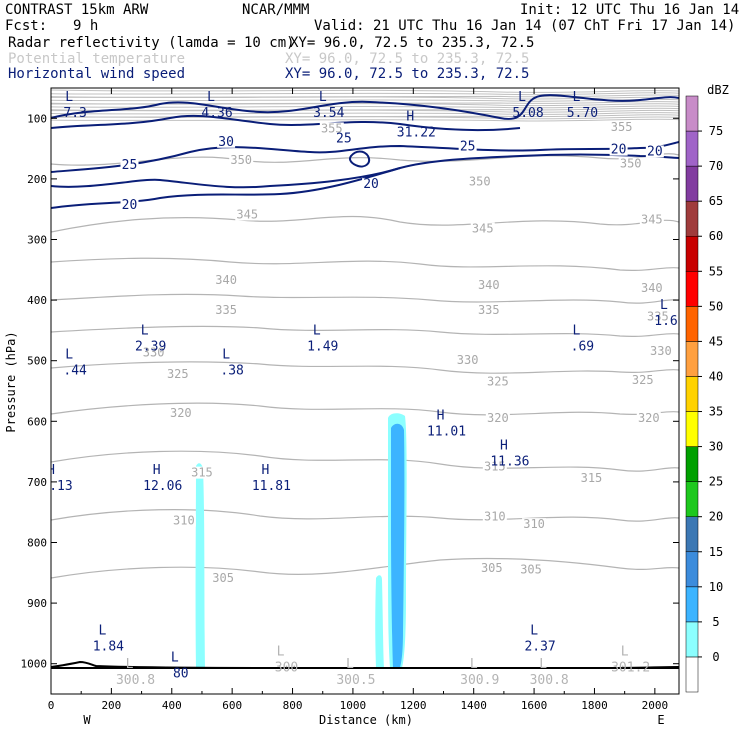  I want to click on extremum-value: 5.08, so click(527, 113).